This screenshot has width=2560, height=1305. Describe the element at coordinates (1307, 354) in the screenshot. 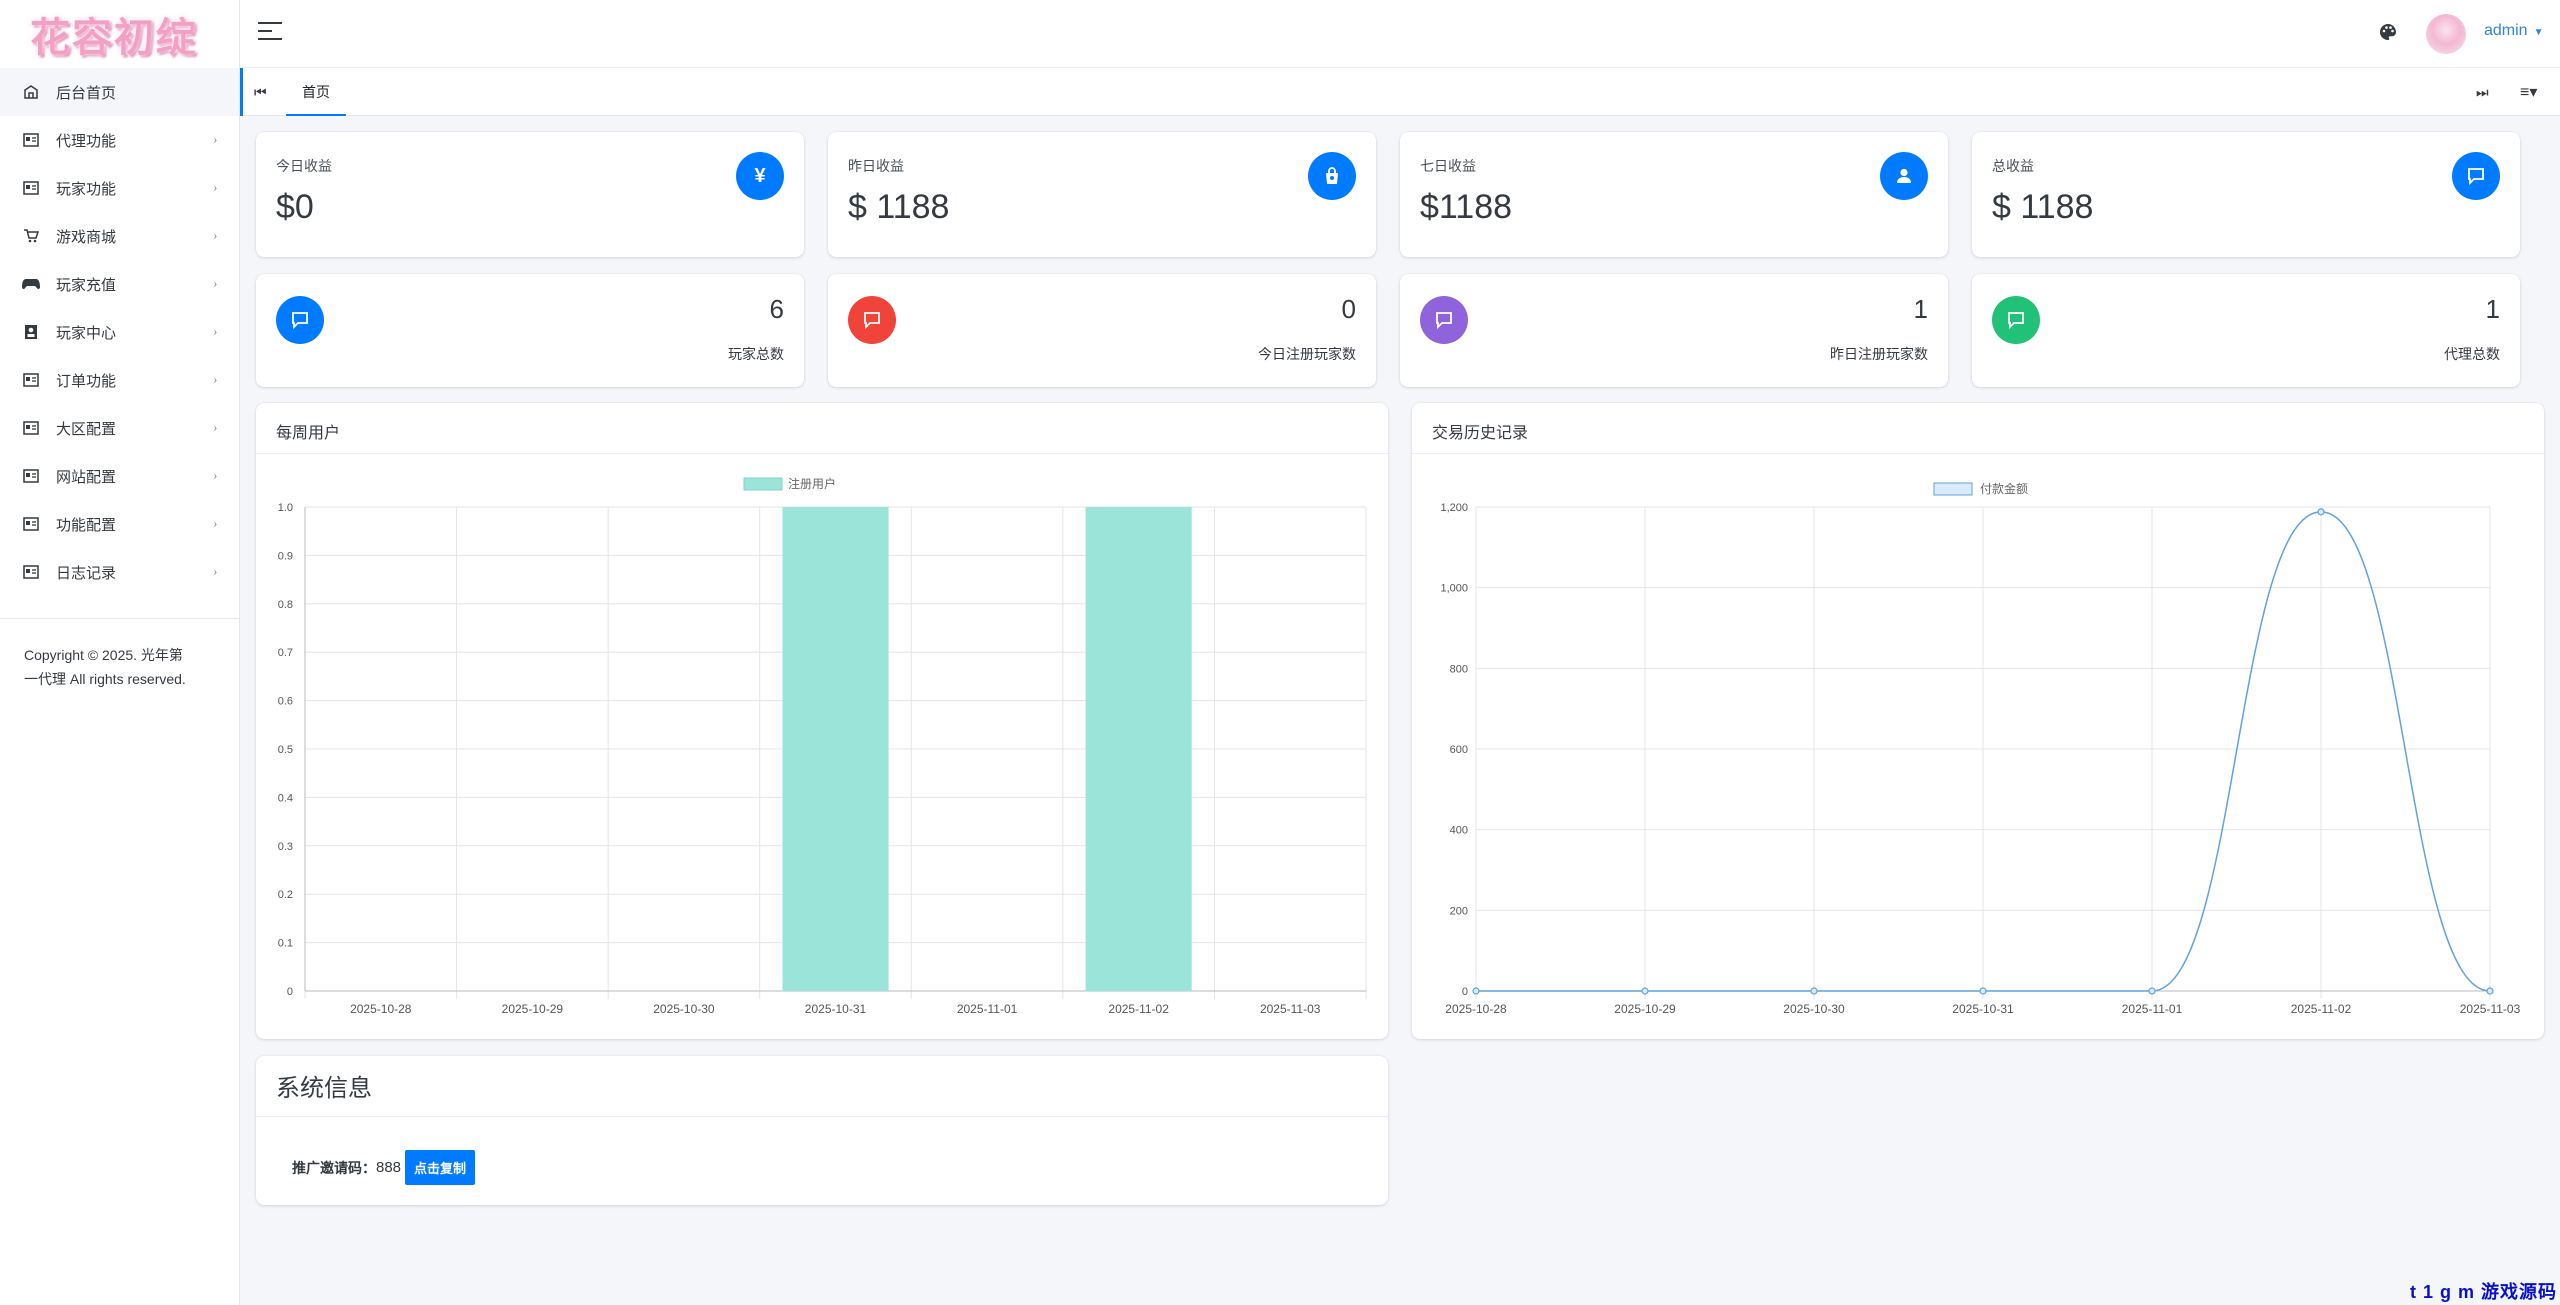

I see `count-label: 今日注册玩家数` at that location.